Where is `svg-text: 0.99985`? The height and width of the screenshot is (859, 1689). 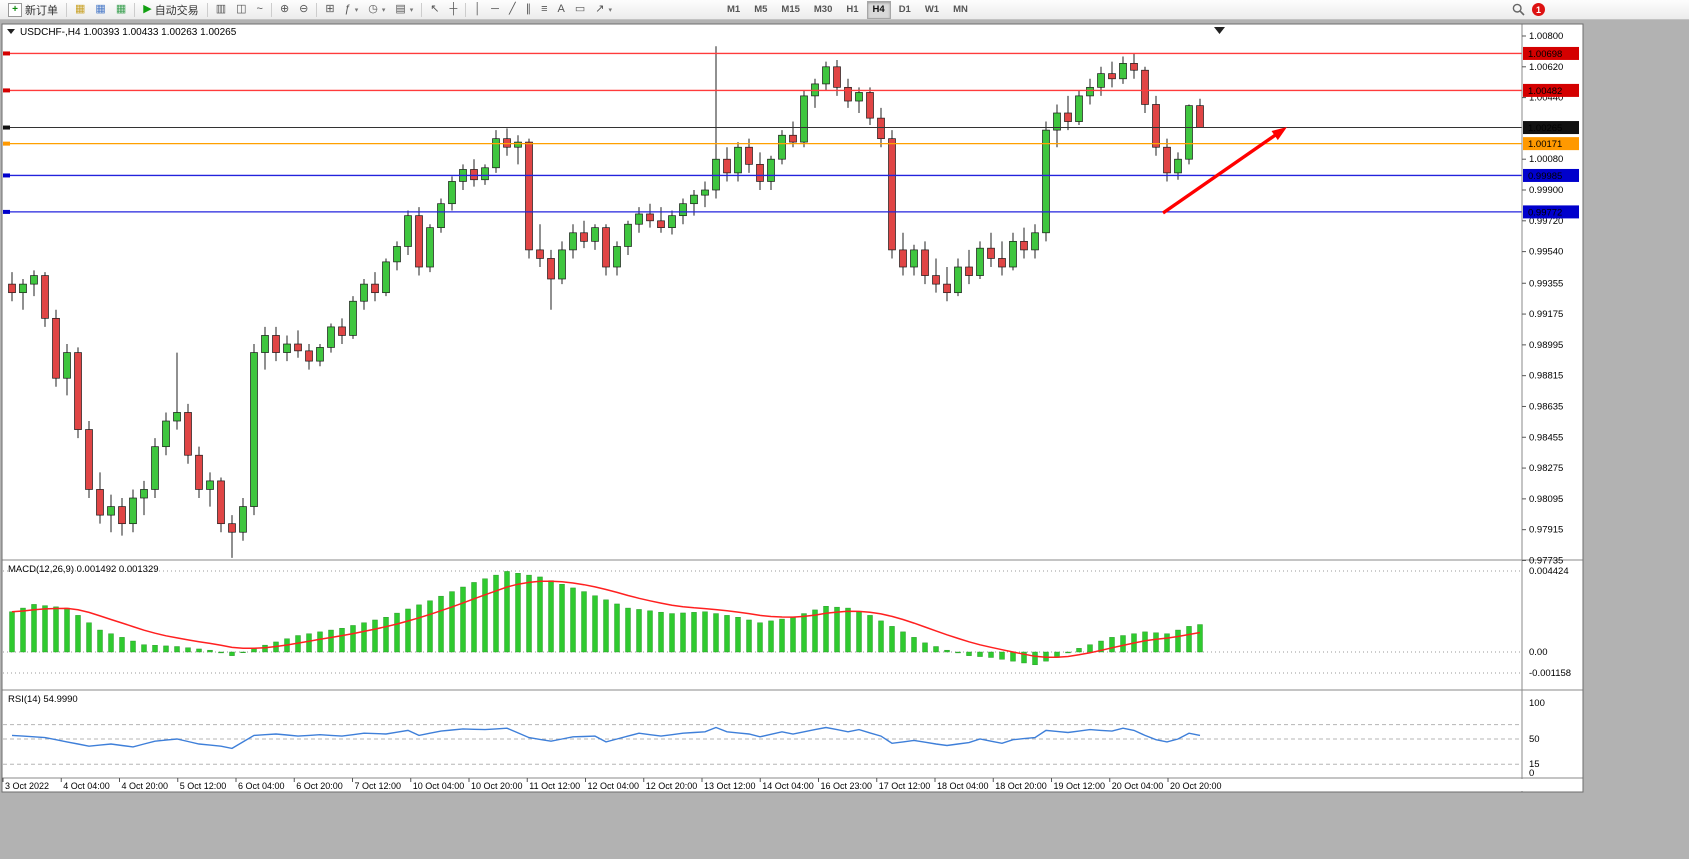
svg-text: 0.99985 is located at coordinates (1545, 176).